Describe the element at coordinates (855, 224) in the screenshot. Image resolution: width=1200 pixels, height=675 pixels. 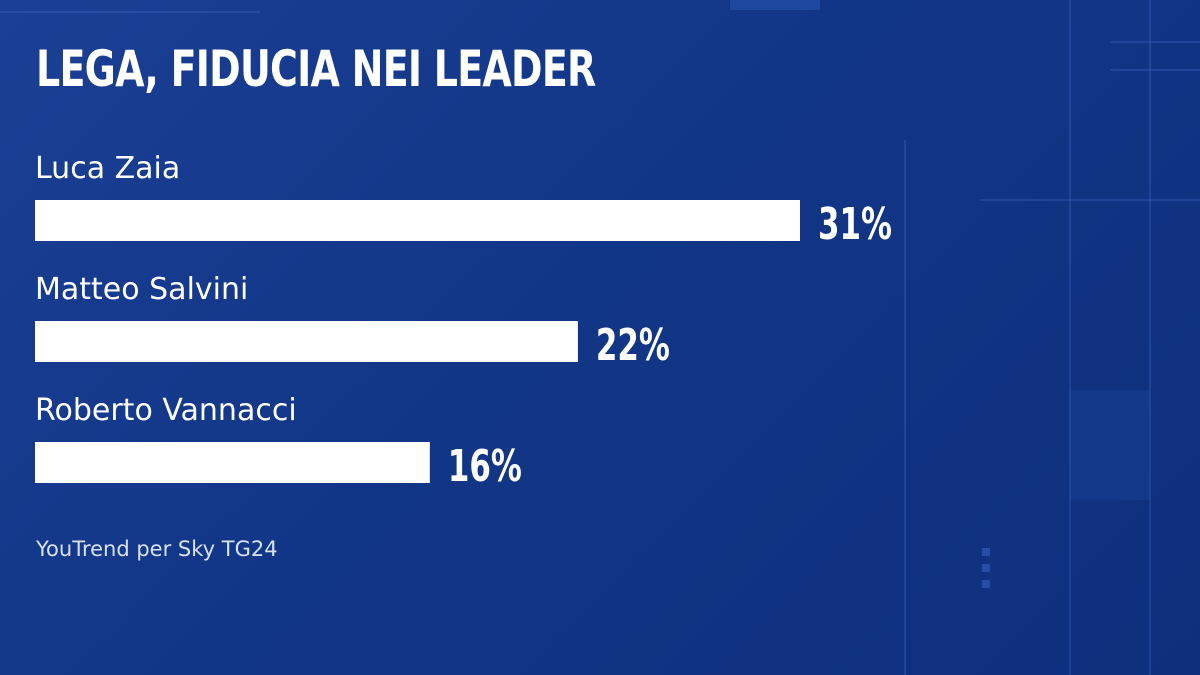
I see `value-label: 31%` at that location.